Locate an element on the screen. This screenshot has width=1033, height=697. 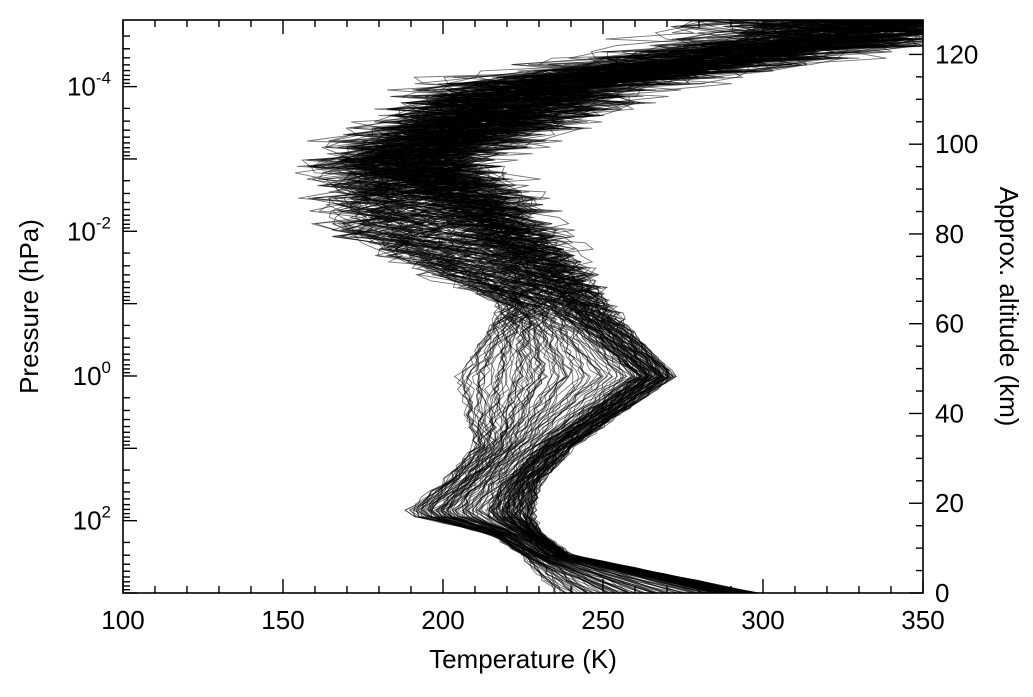
x-tick-label: 350 is located at coordinates (922, 620).